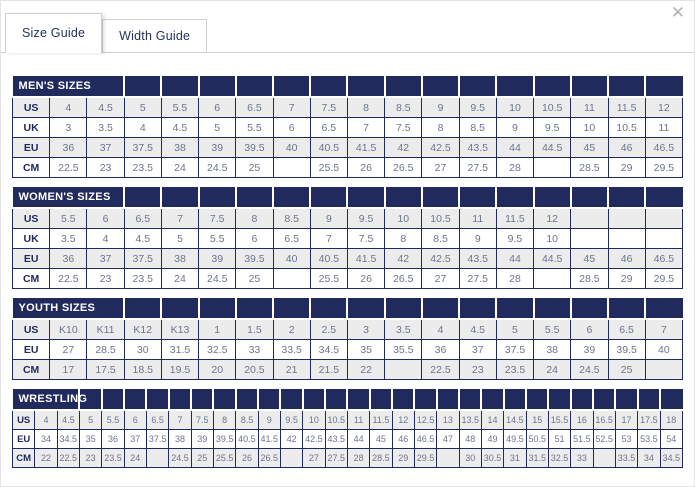 The width and height of the screenshot is (695, 487). What do you see at coordinates (664, 349) in the screenshot?
I see `size-cell: 40` at bounding box center [664, 349].